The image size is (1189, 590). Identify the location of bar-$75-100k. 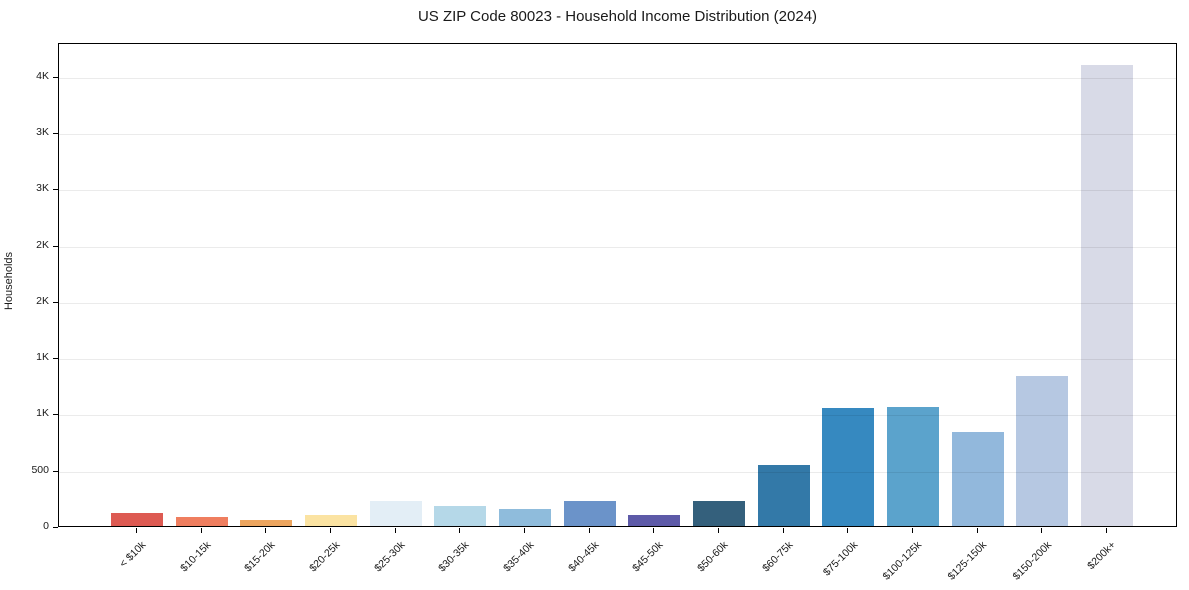
(848, 466).